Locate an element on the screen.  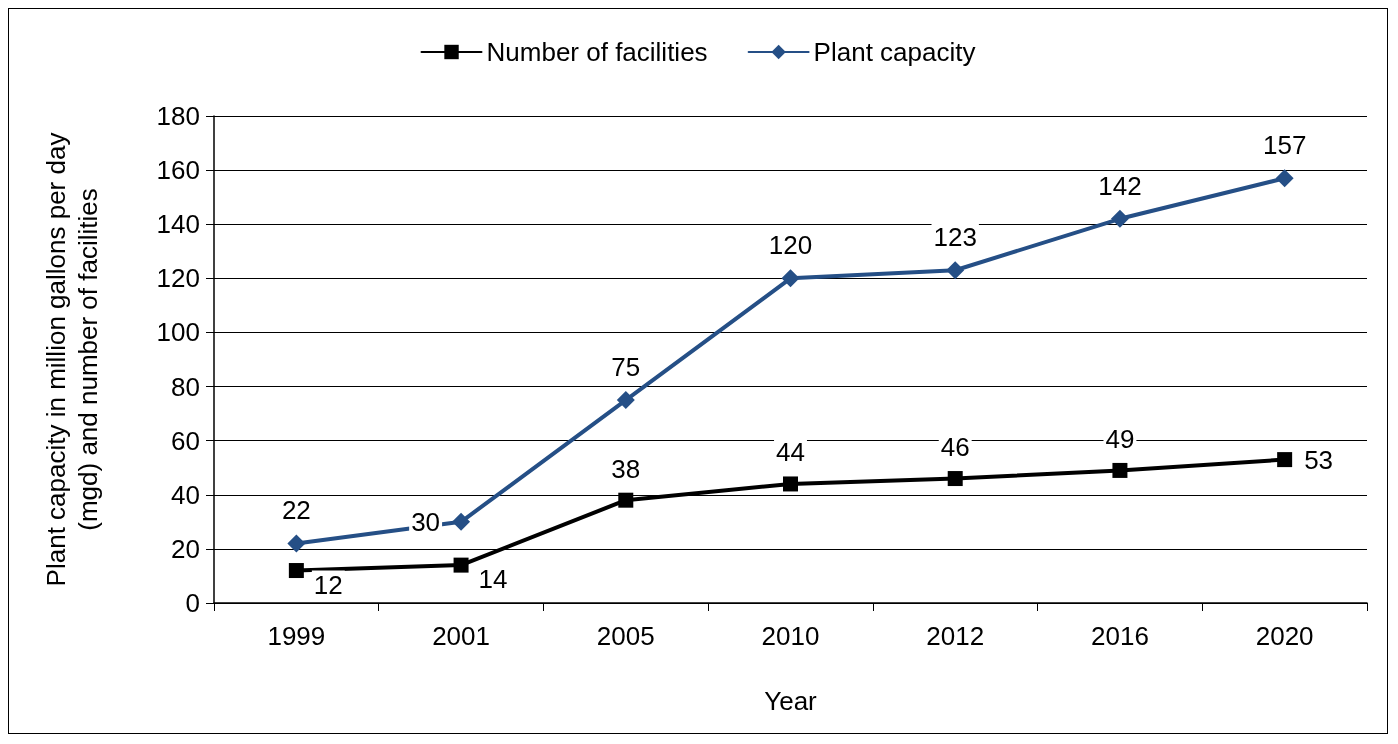
data-label: 123 is located at coordinates (955, 237).